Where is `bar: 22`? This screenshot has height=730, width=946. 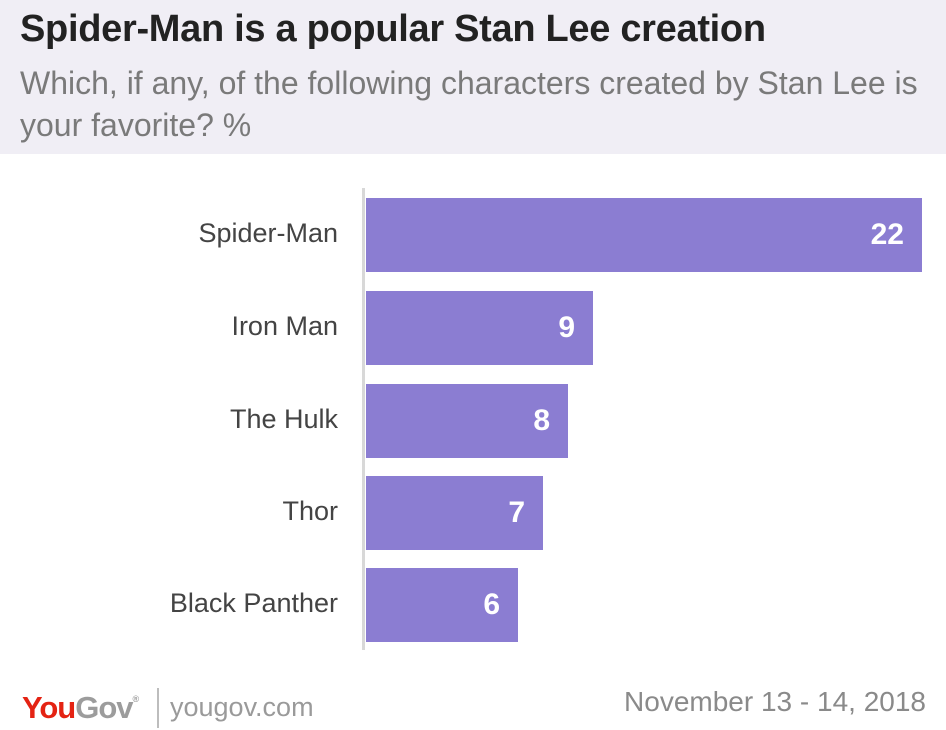 bar: 22 is located at coordinates (644, 235).